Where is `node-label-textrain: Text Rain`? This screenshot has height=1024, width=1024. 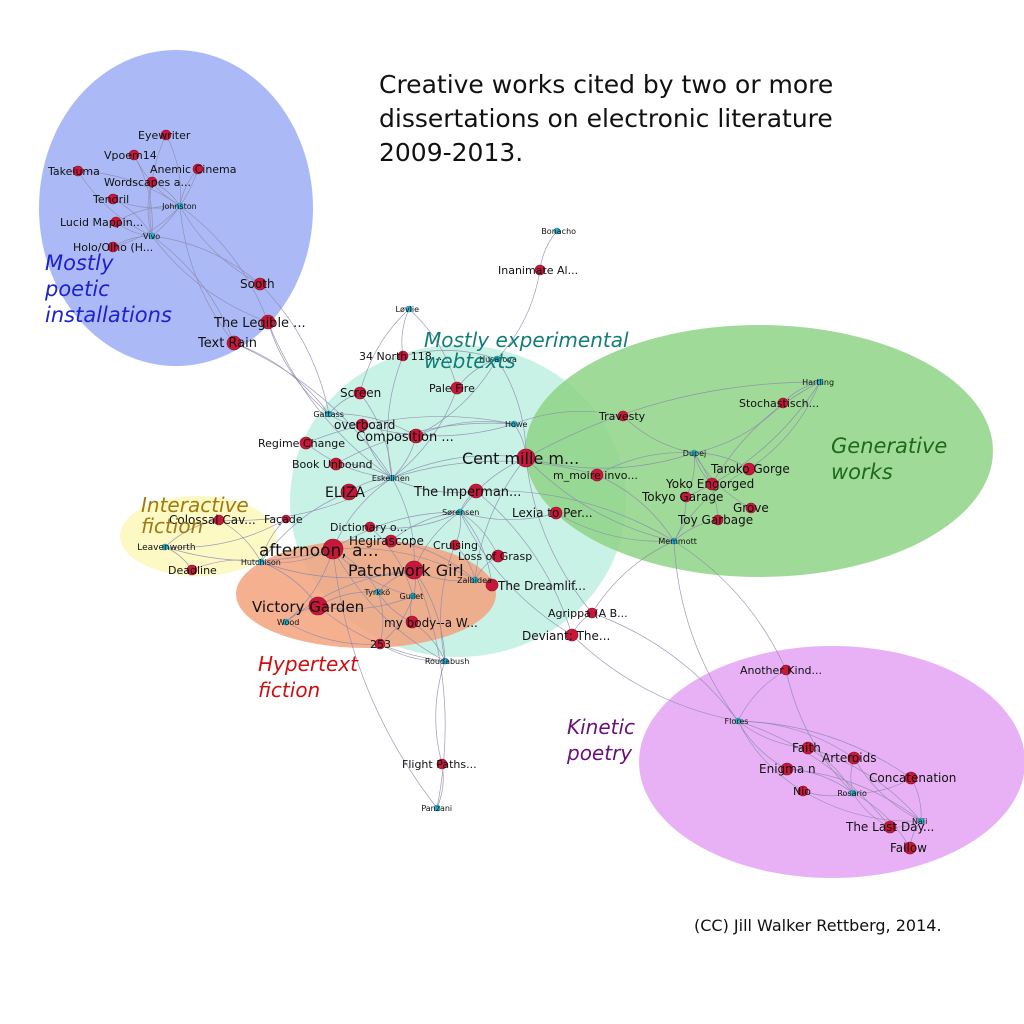 node-label-textrain: Text Rain is located at coordinates (227, 343).